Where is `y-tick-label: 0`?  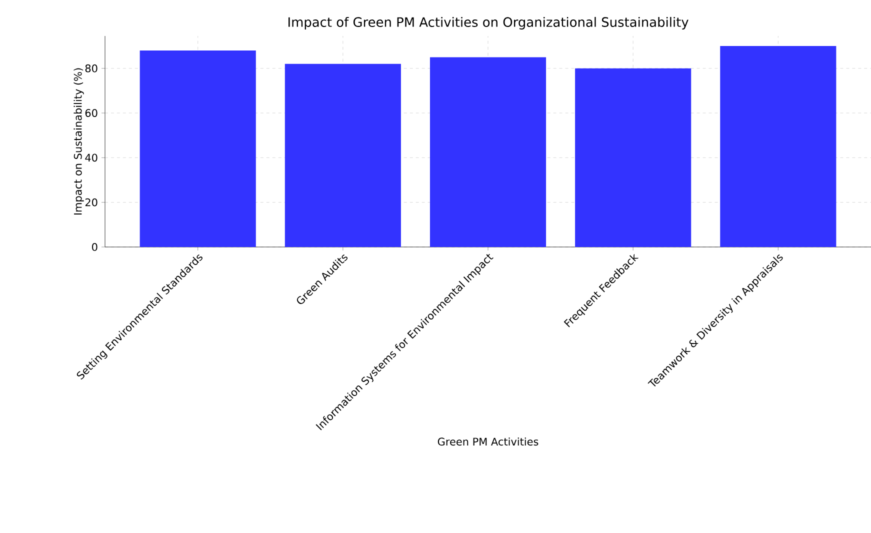
y-tick-label: 0 is located at coordinates (95, 247).